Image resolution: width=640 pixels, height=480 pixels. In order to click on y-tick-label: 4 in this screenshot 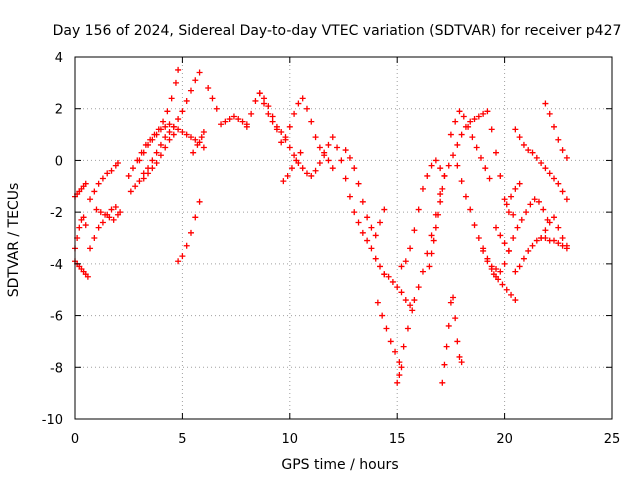, I will do `click(59, 58)`.